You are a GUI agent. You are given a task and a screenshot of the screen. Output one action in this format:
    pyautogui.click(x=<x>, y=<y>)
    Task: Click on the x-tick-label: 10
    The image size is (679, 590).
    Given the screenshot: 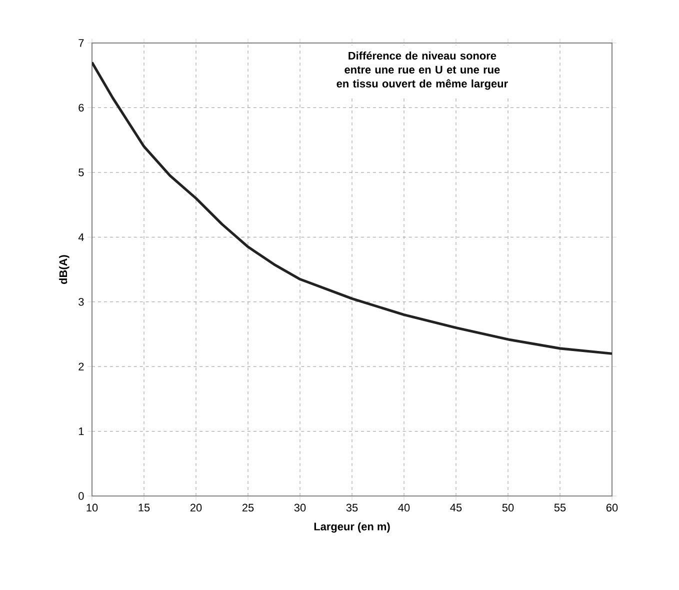 What is the action you would take?
    pyautogui.click(x=92, y=508)
    